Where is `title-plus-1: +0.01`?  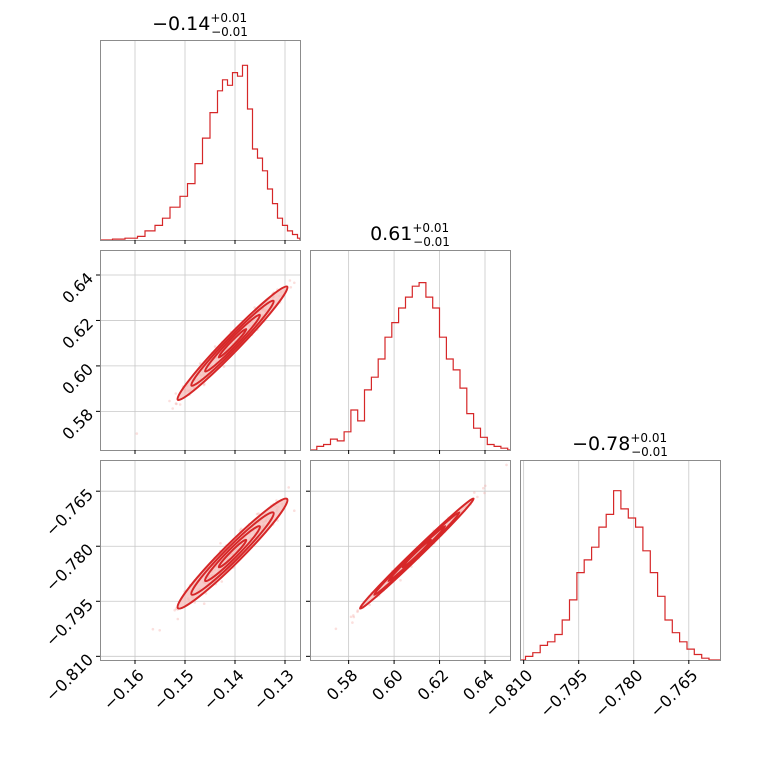 title-plus-1: +0.01 is located at coordinates (430, 228).